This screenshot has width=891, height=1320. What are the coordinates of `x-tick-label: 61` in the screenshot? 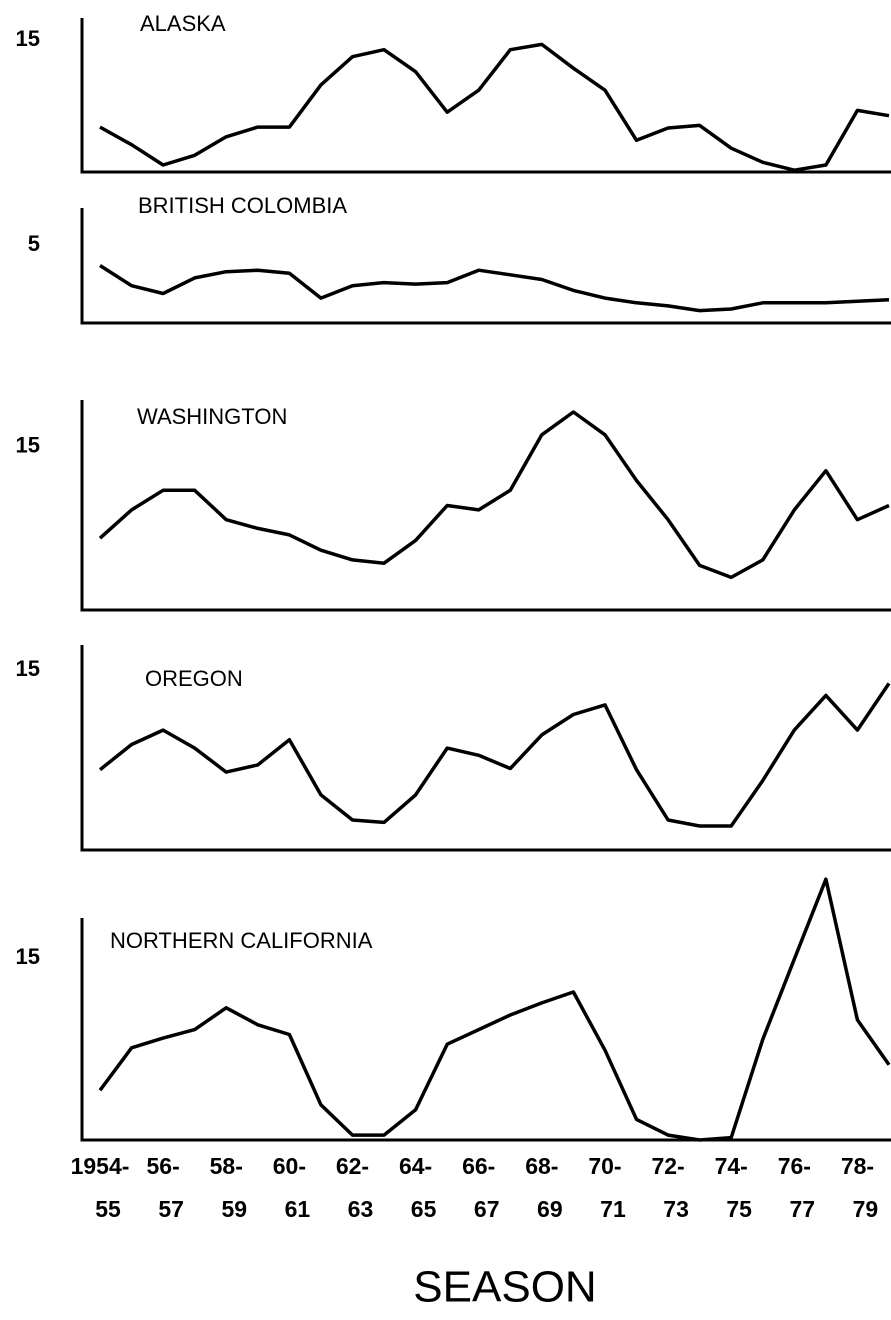 It's located at (298, 1209).